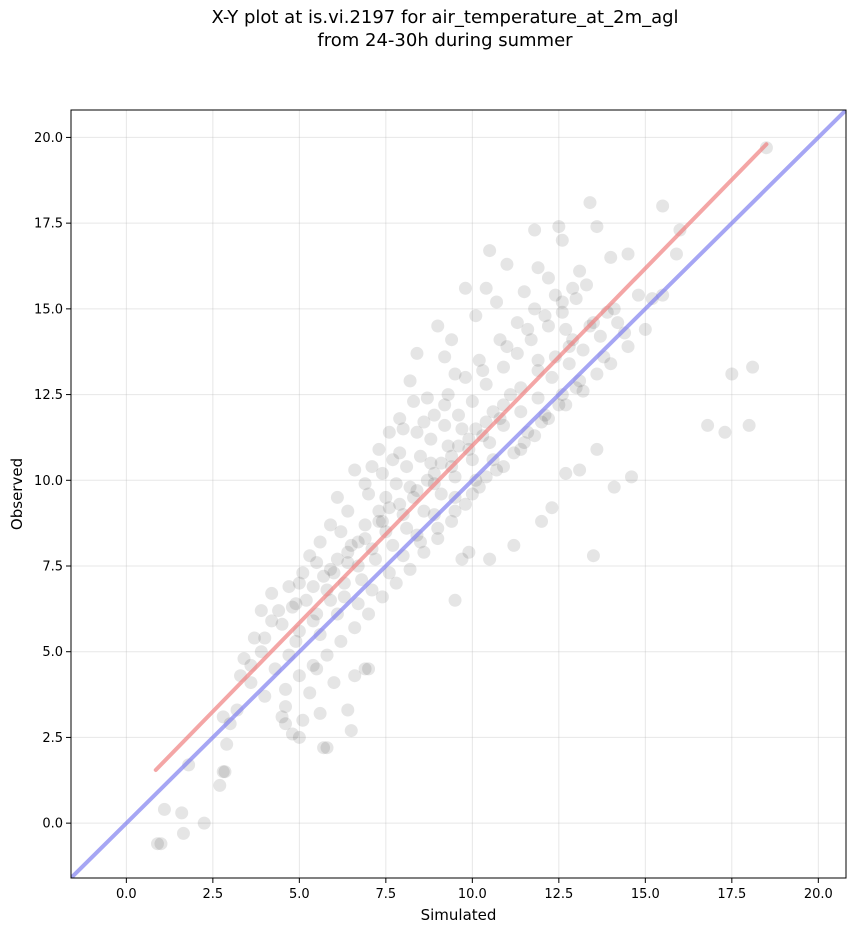 This screenshot has height=934, width=856. What do you see at coordinates (558, 894) in the screenshot?
I see `x-tick-label: 12.5` at bounding box center [558, 894].